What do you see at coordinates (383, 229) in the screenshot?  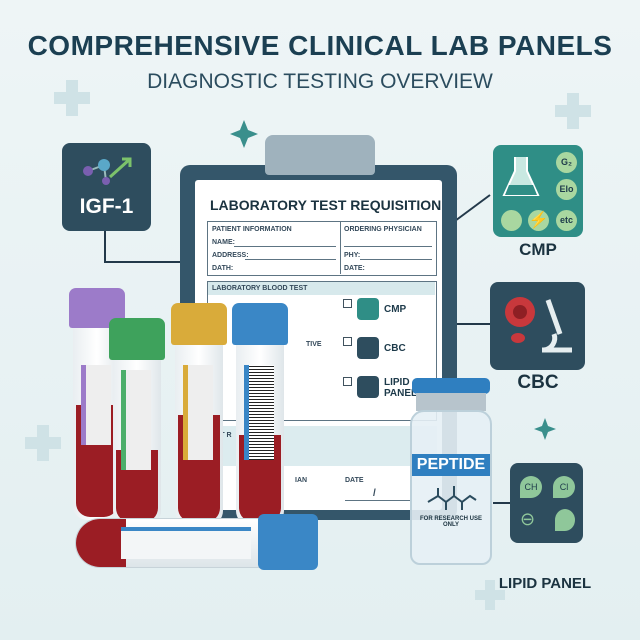 I see `ordering-physician-label: ORDERING PHYSICIAN` at bounding box center [383, 229].